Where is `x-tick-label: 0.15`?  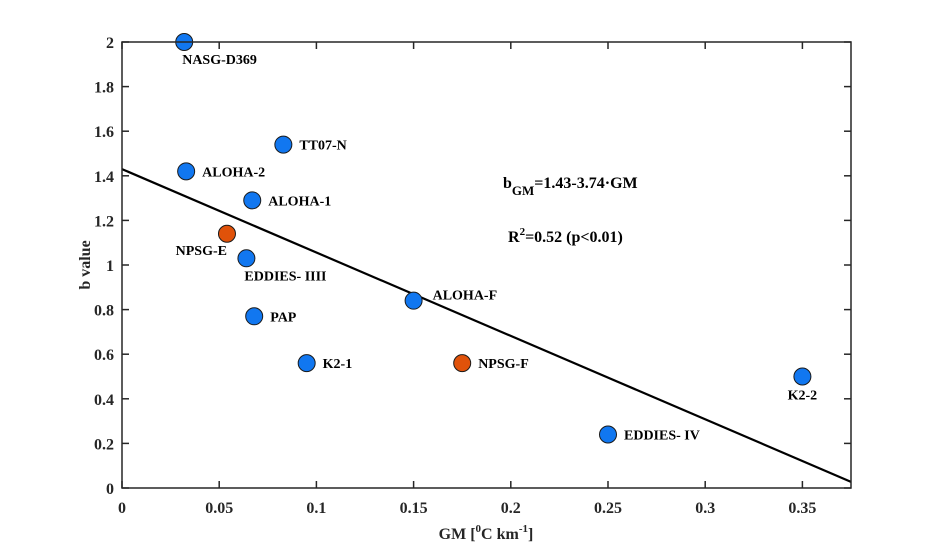
x-tick-label: 0.15 is located at coordinates (414, 508).